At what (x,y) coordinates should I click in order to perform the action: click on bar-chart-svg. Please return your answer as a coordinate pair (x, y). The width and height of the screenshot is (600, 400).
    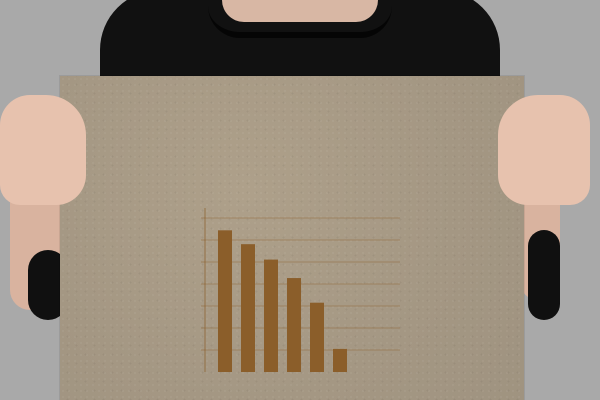
    Looking at the image, I should click on (300, 290).